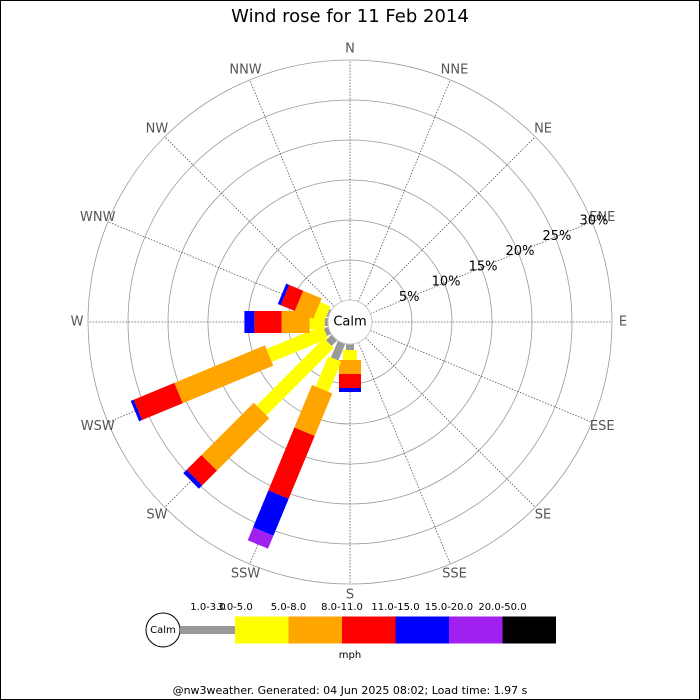 Image resolution: width=700 pixels, height=700 pixels. Describe the element at coordinates (245, 69) in the screenshot. I see `direction-label: NNW` at that location.